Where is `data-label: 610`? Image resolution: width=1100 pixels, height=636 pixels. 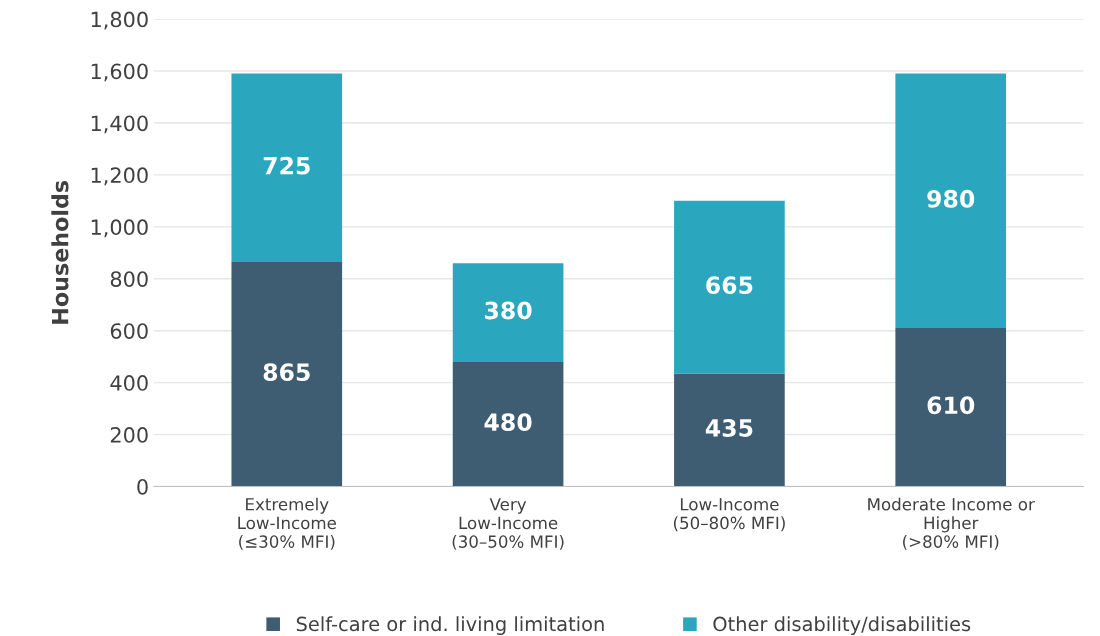 data-label: 610 is located at coordinates (951, 405).